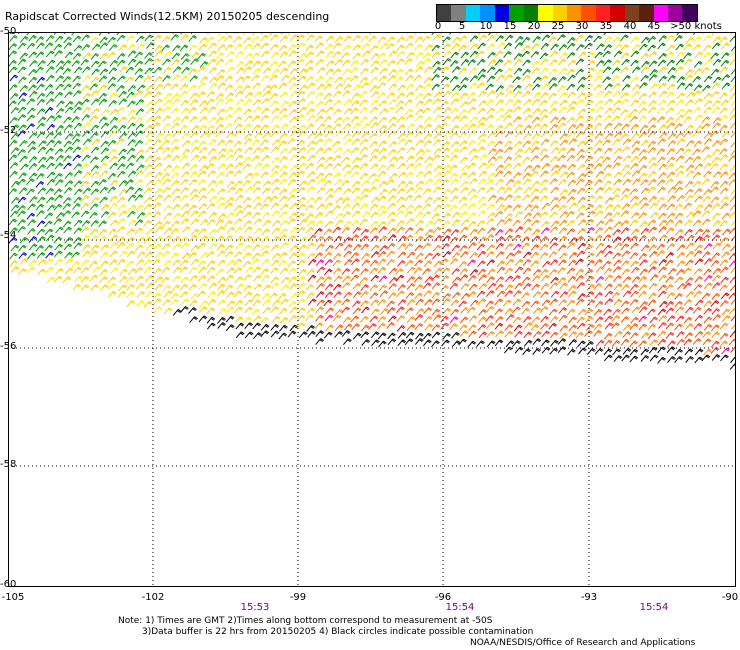 This screenshot has height=650, width=740. Describe the element at coordinates (510, 26) in the screenshot. I see `colorbar-label: 15` at that location.